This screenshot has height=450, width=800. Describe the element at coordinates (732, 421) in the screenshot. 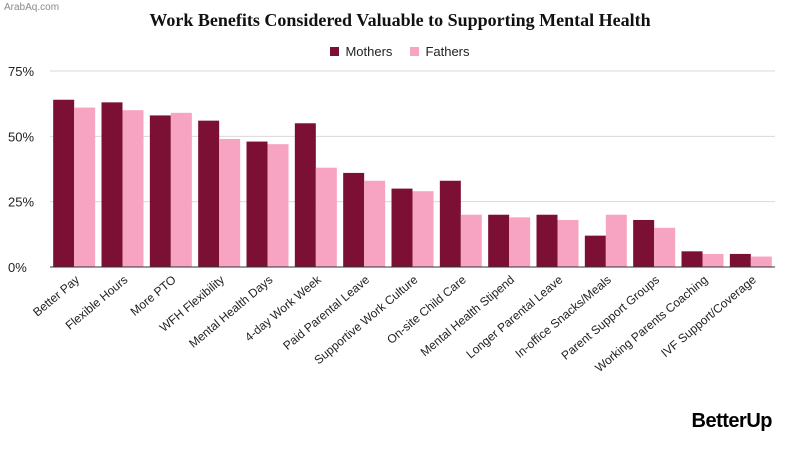

I see `brand-logo: BetterUp` at that location.